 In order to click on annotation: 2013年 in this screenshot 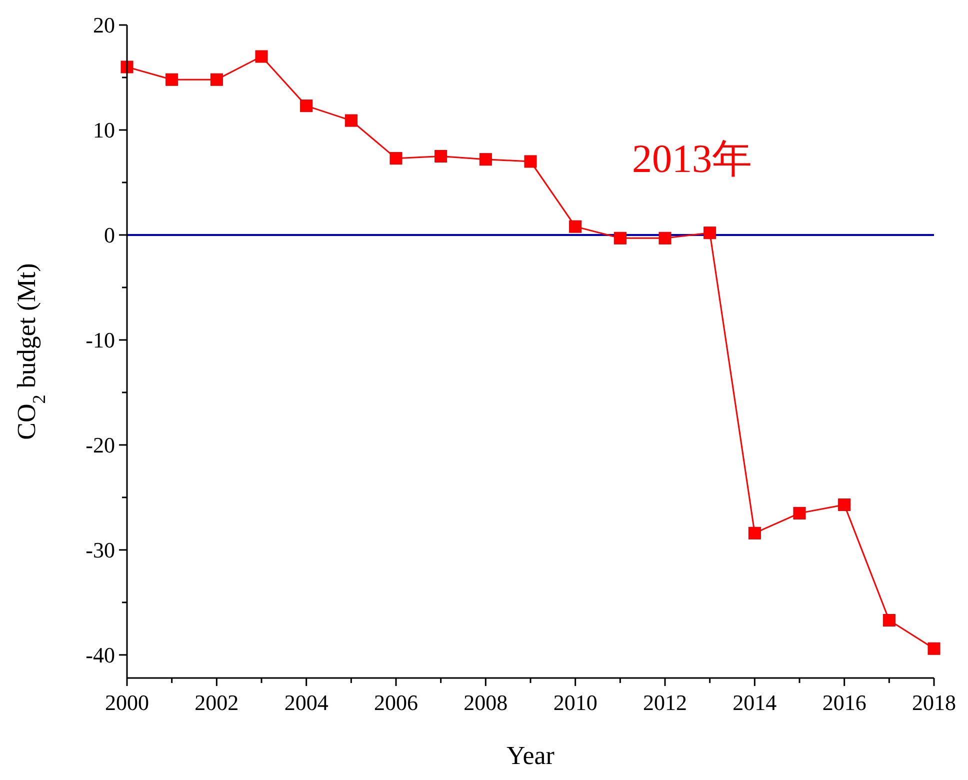, I will do `click(692, 158)`.